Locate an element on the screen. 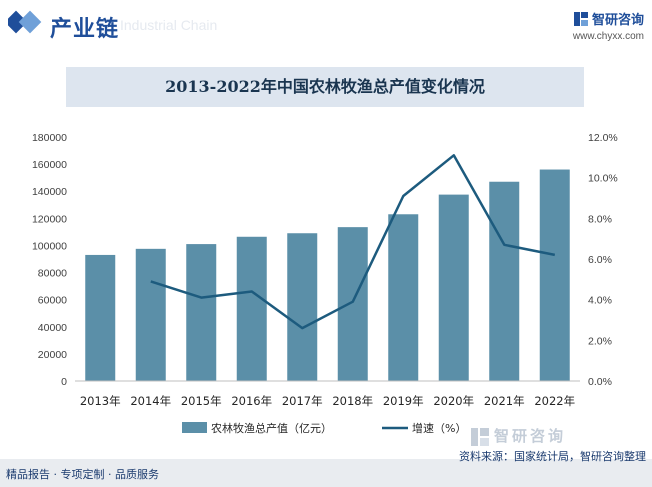 Image resolution: width=652 pixels, height=487 pixels. y-left-tick-label: 160000 is located at coordinates (49, 165).